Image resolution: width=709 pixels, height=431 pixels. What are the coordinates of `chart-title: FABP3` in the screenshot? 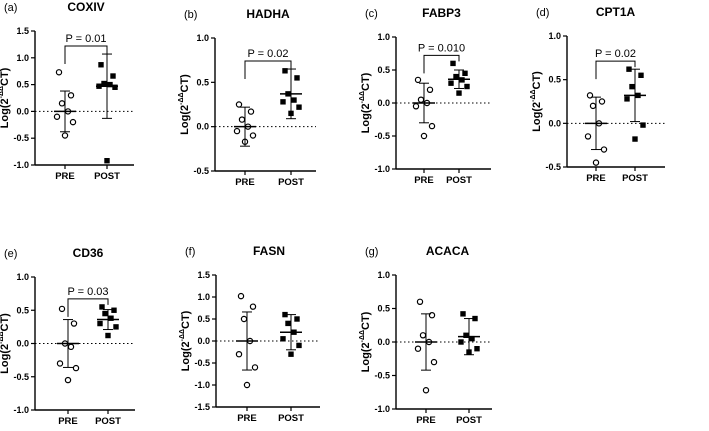 It's located at (441, 13).